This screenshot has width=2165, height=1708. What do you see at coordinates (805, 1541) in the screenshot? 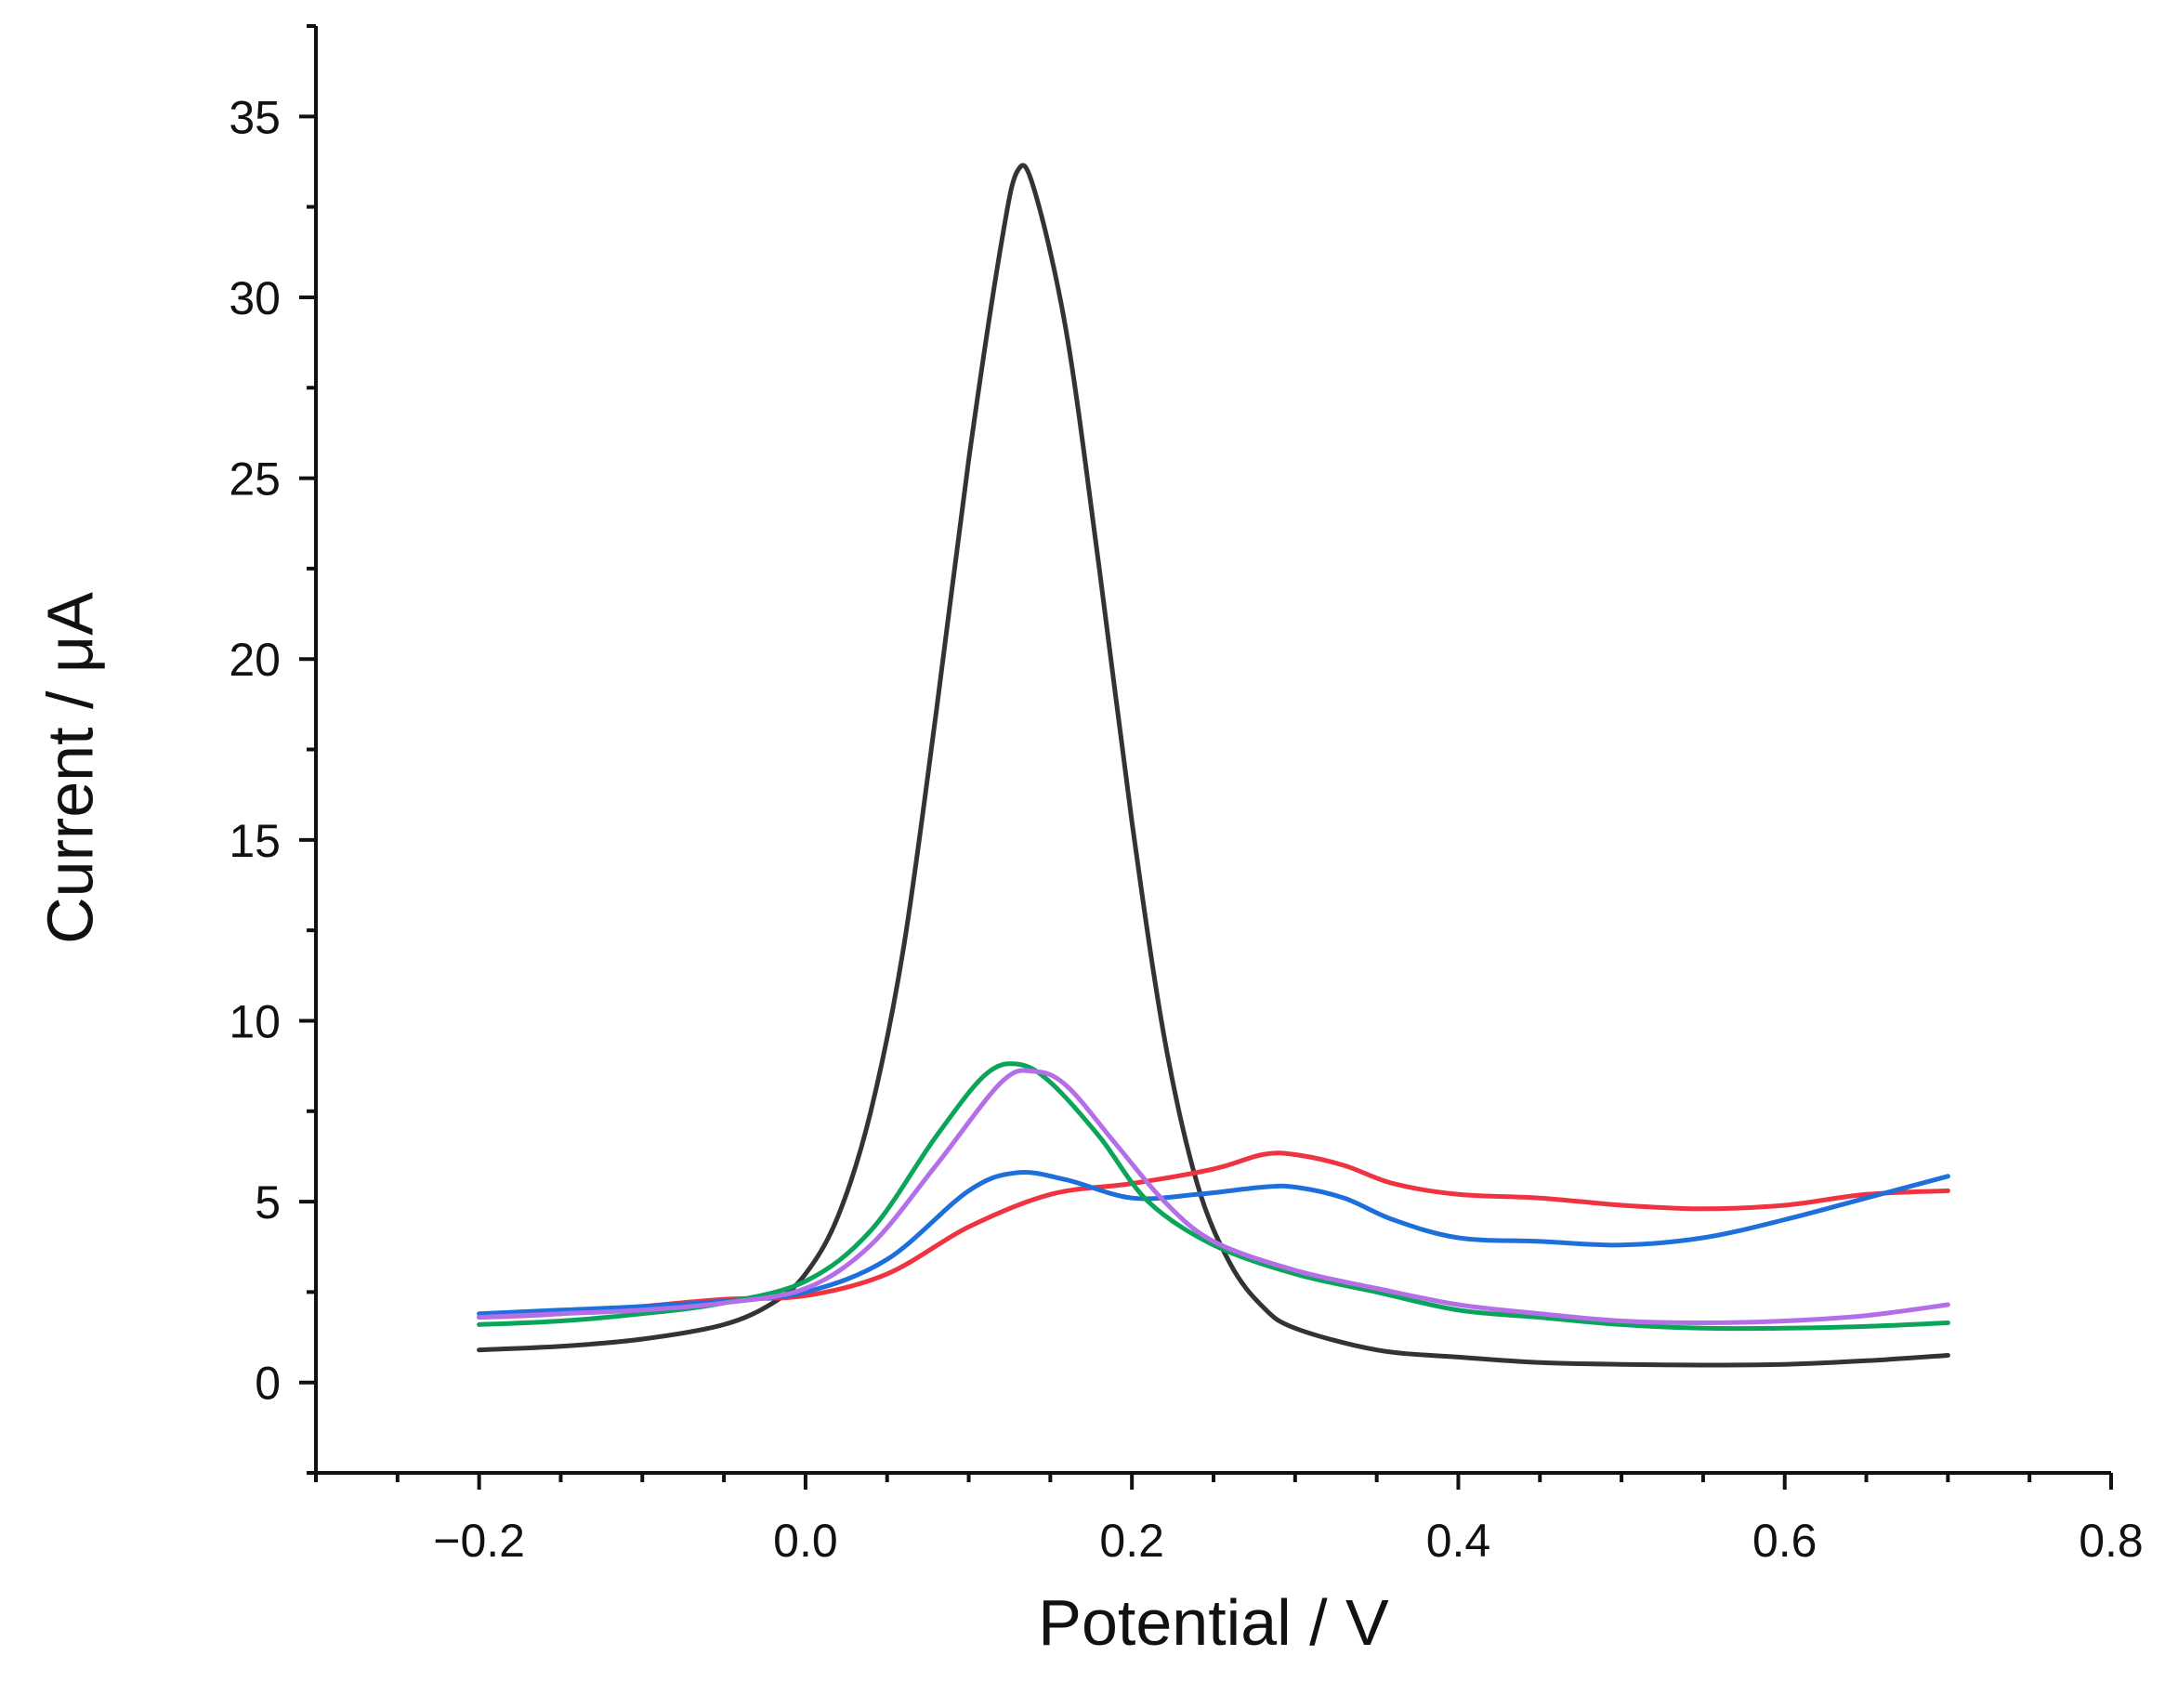
I see `x-tick-label: 0.0` at bounding box center [805, 1541].